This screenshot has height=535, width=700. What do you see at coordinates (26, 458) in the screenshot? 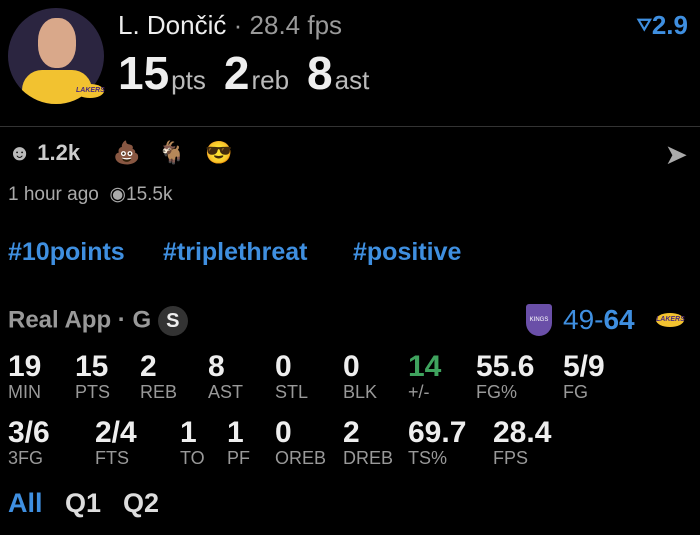
I see `stat-label: 3FG` at bounding box center [26, 458].